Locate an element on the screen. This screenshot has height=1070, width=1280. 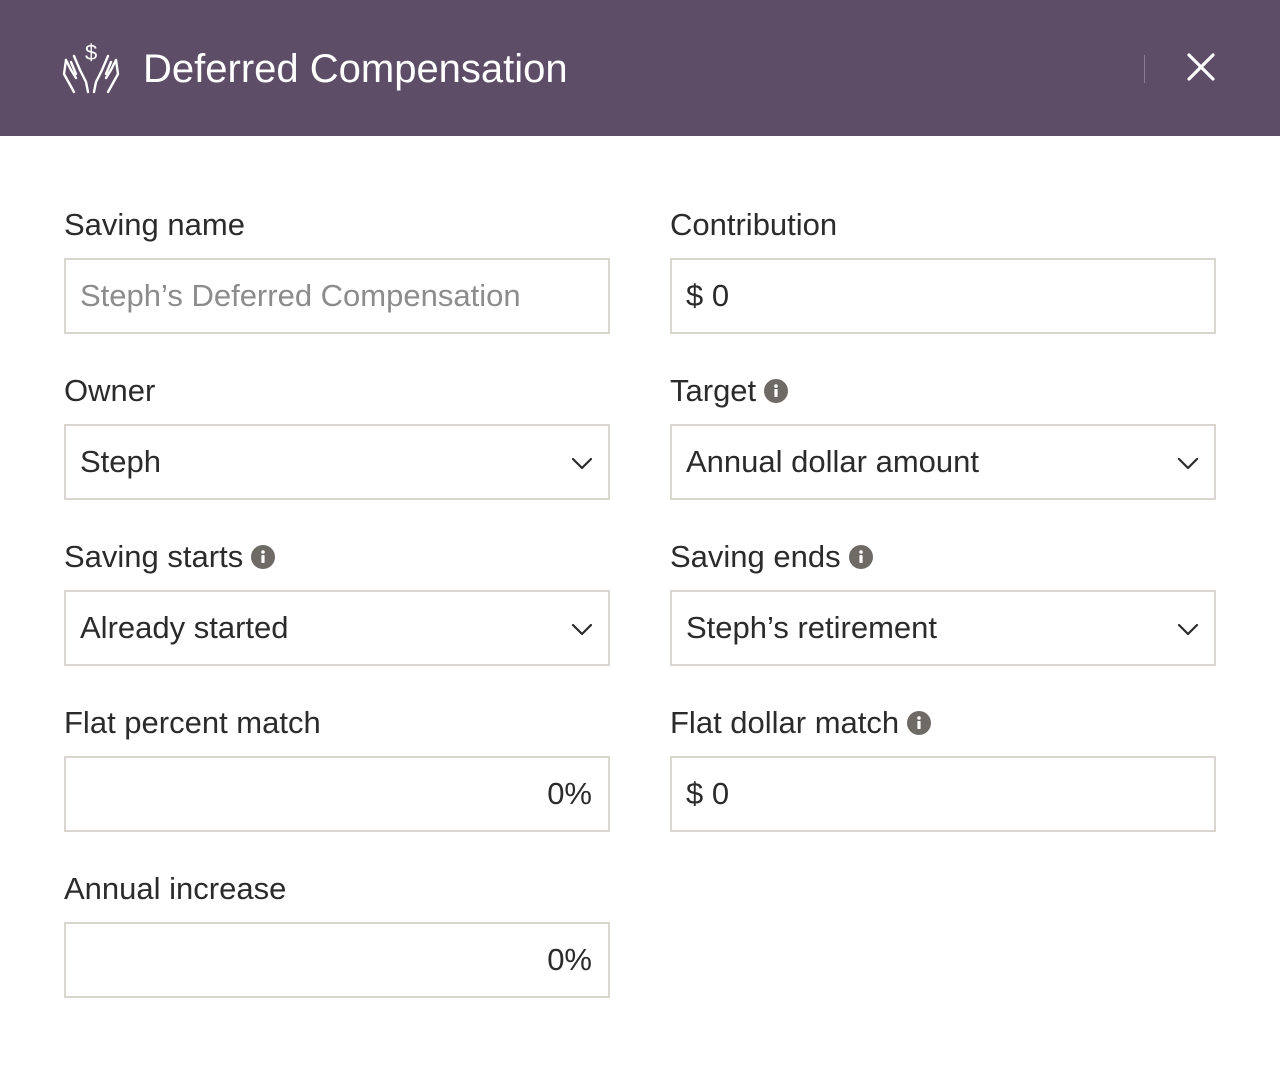
dialog-header: $ Deferred Compensation is located at coordinates (640, 68).